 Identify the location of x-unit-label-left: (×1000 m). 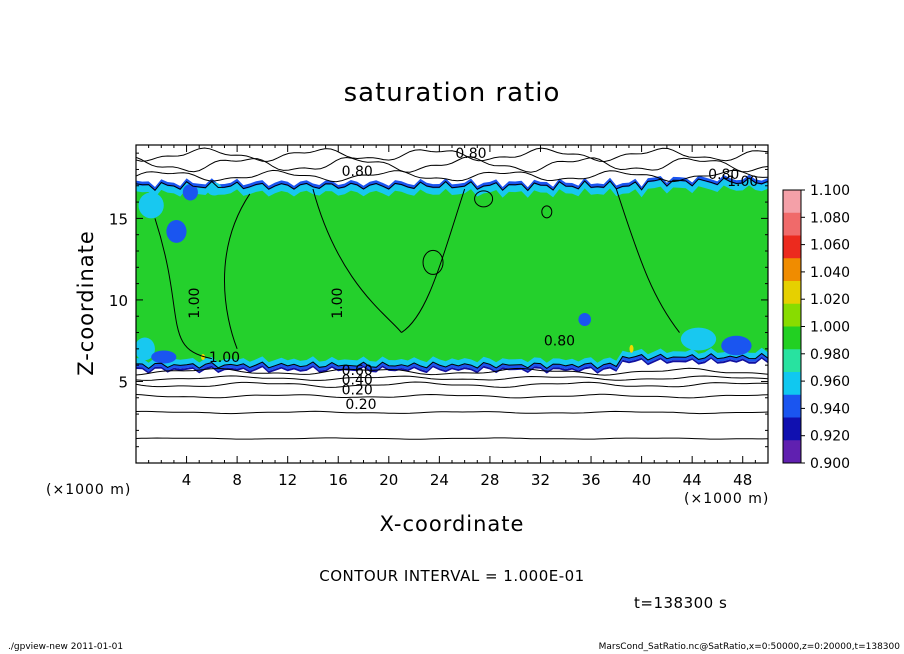
(89, 490).